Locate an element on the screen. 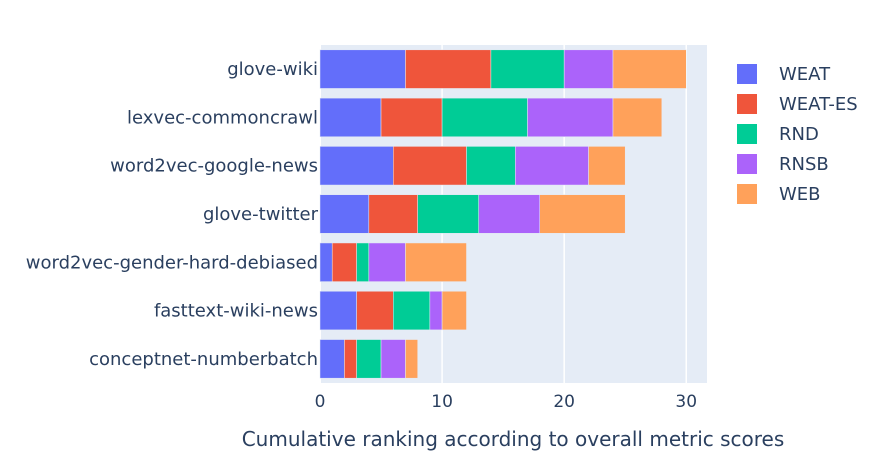 The width and height of the screenshot is (879, 474). bar-weat-fasttext-wiki-news is located at coordinates (338, 311).